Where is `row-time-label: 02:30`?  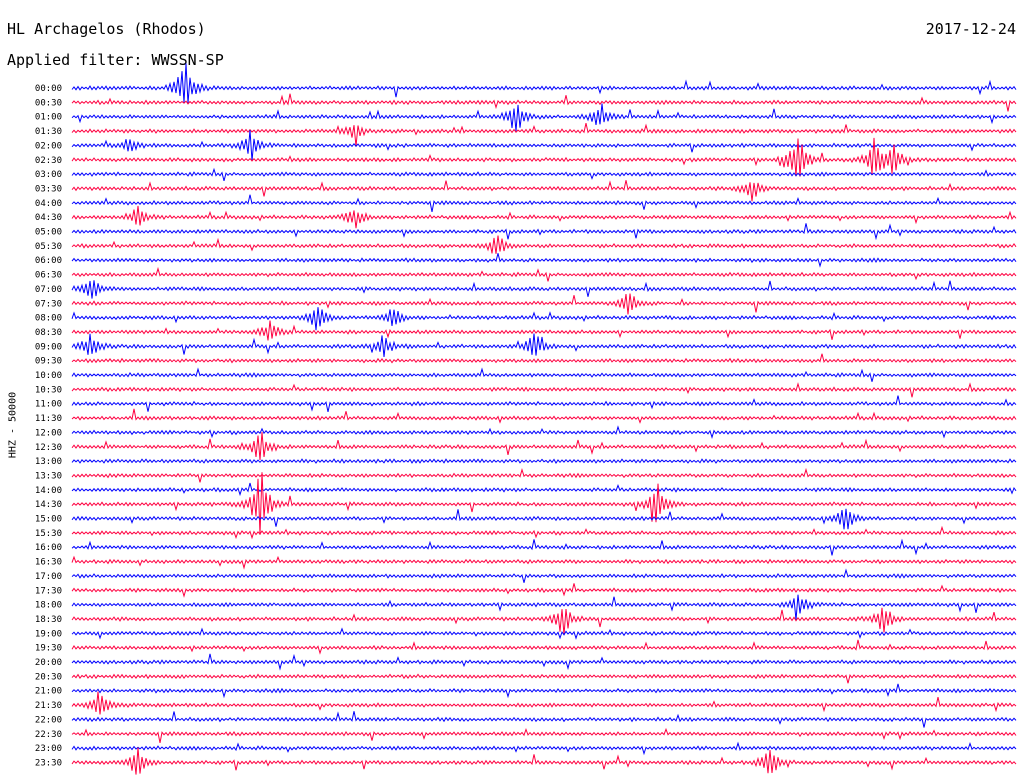 row-time-label: 02:30 is located at coordinates (48, 161).